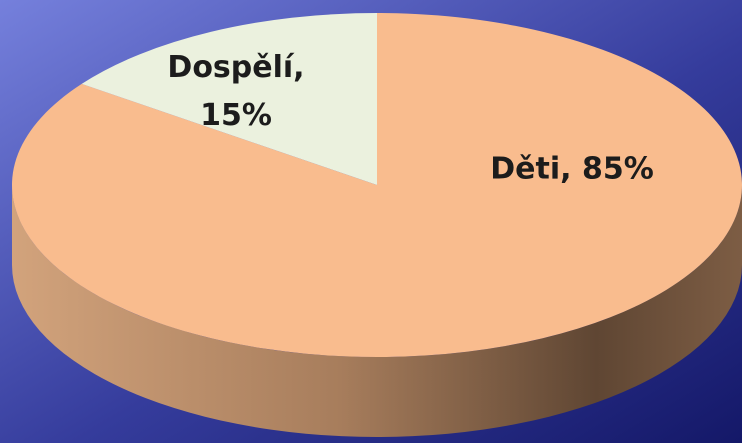 The image size is (742, 443). What do you see at coordinates (235, 67) in the screenshot?
I see `data-label-line: Dospělí,` at bounding box center [235, 67].